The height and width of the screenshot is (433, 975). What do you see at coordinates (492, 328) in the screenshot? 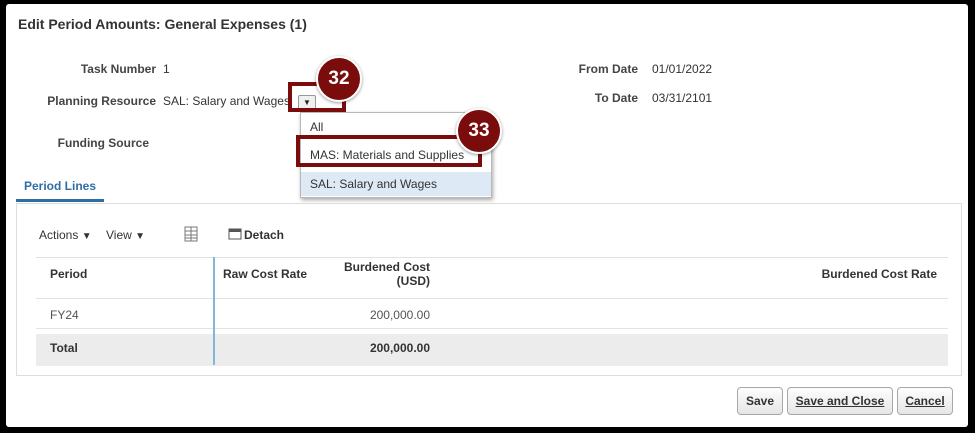
I see `row-border` at bounding box center [492, 328].